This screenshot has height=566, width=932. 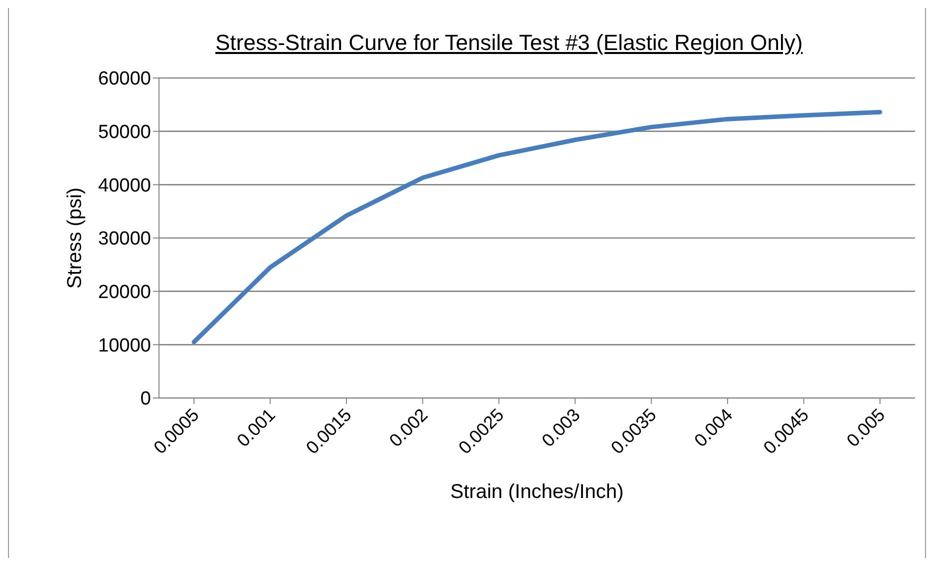 What do you see at coordinates (145, 399) in the screenshot?
I see `y-tick-label: 0` at bounding box center [145, 399].